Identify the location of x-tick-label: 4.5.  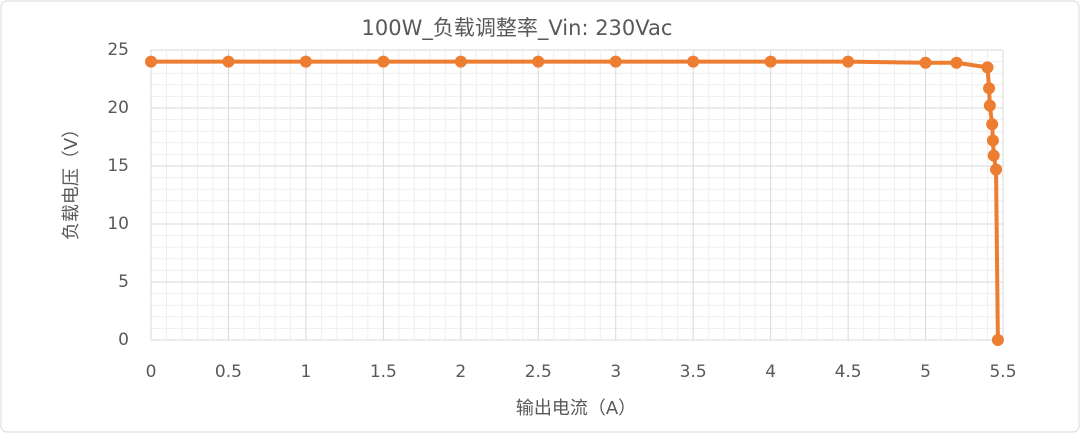
(848, 372).